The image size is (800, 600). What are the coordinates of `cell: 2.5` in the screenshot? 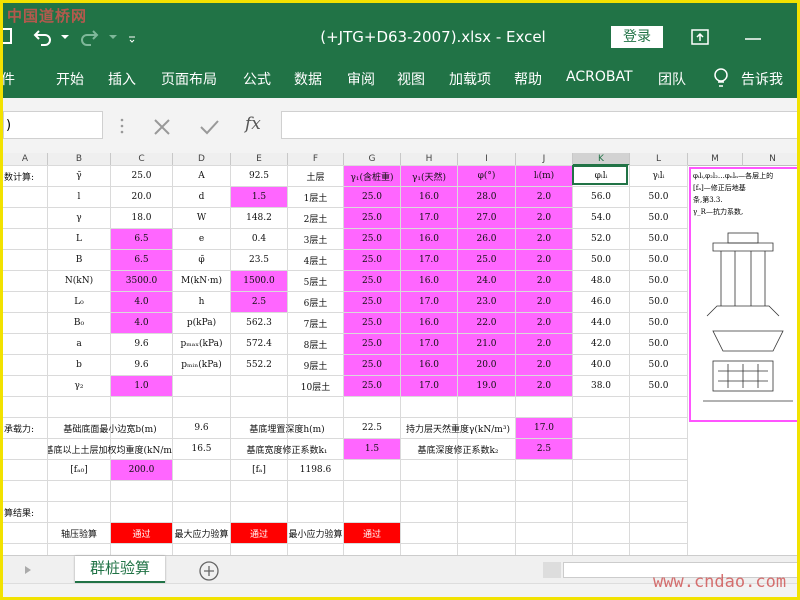 It's located at (259, 302).